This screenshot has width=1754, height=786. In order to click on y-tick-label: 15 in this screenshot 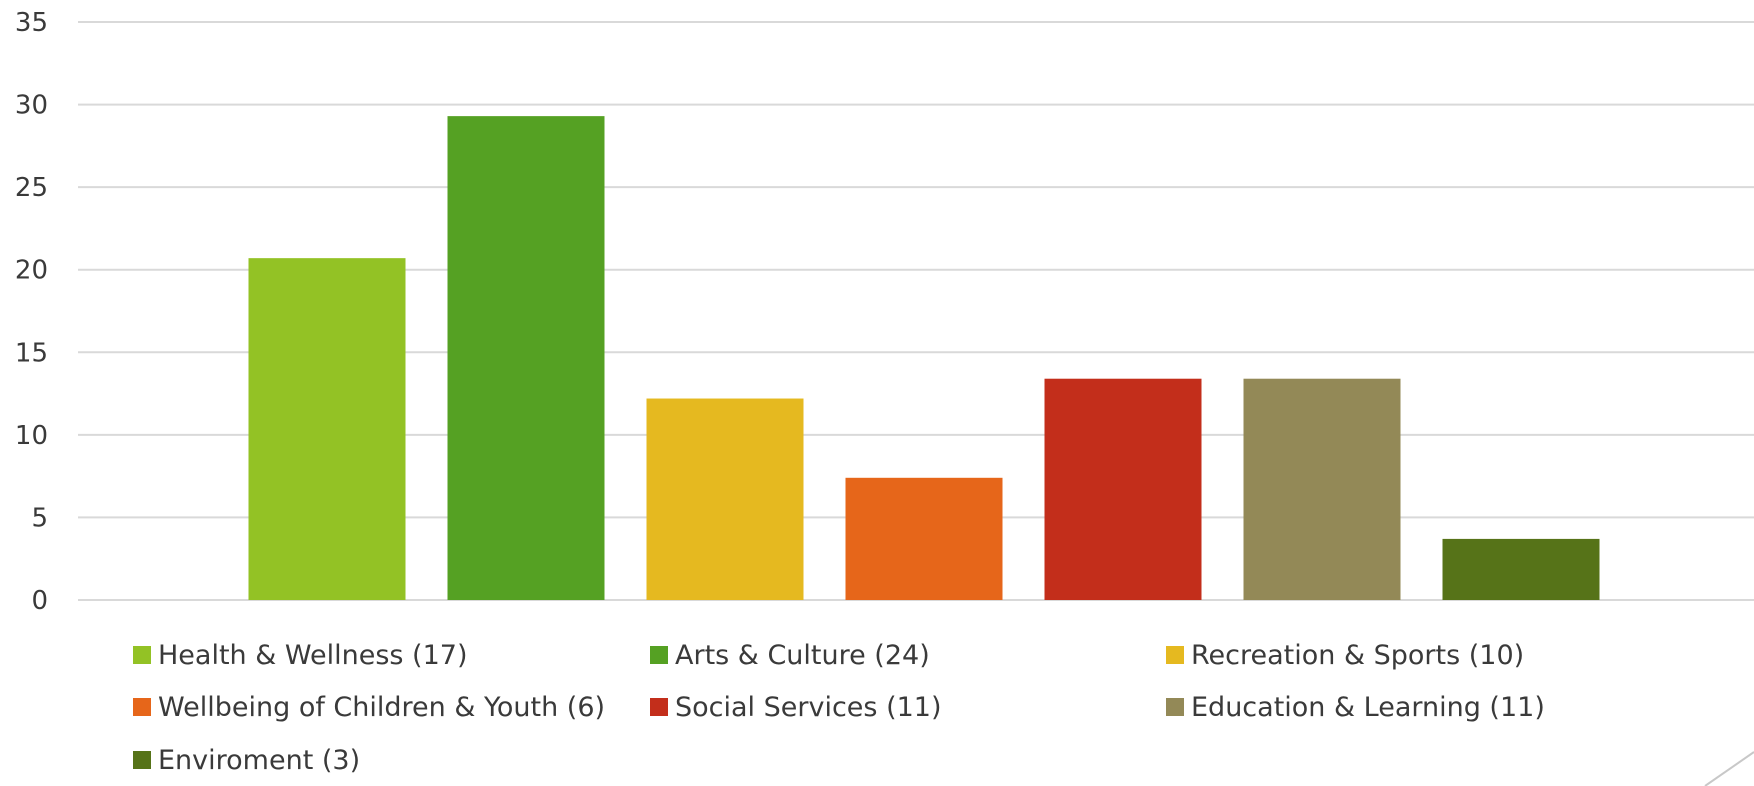, I will do `click(31, 353)`.